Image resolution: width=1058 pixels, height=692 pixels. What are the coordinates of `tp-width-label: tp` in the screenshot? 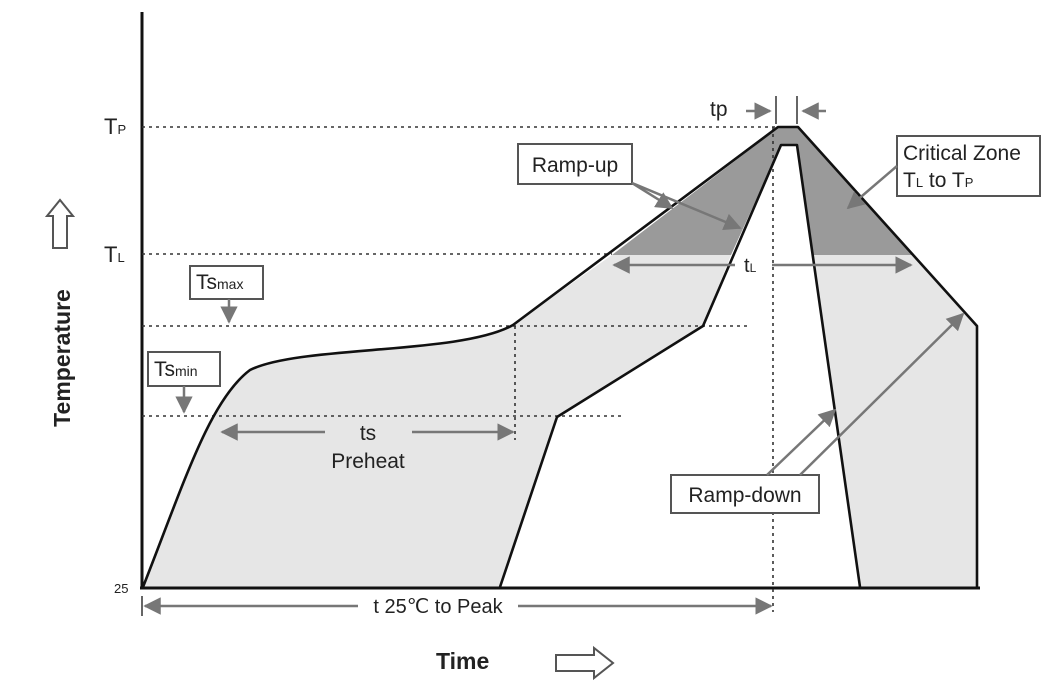 It's located at (719, 109).